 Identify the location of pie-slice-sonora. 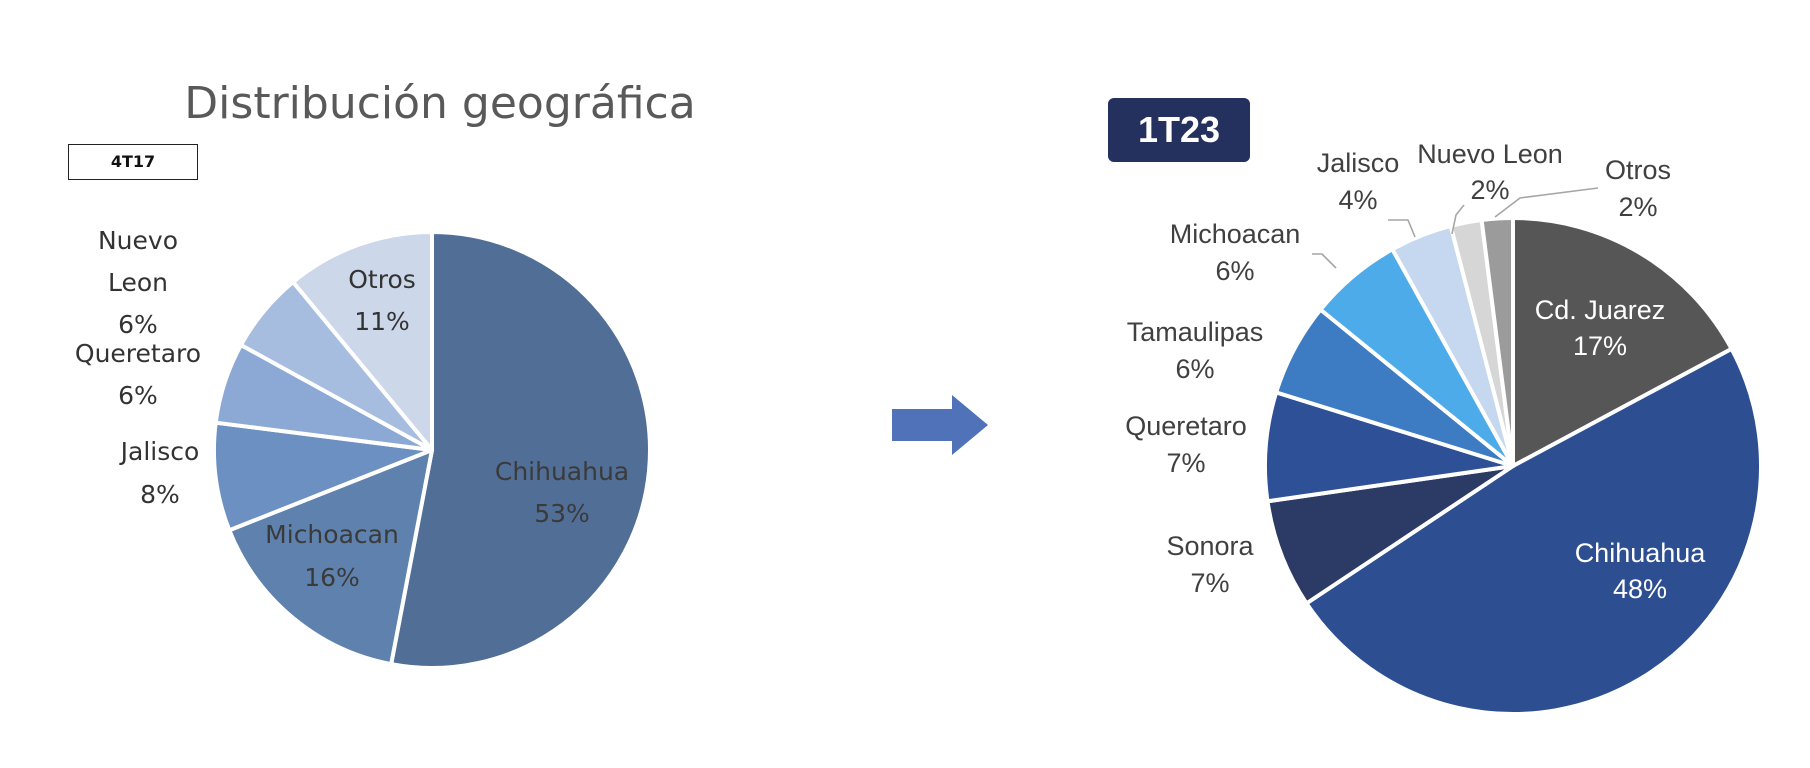
(1390, 535).